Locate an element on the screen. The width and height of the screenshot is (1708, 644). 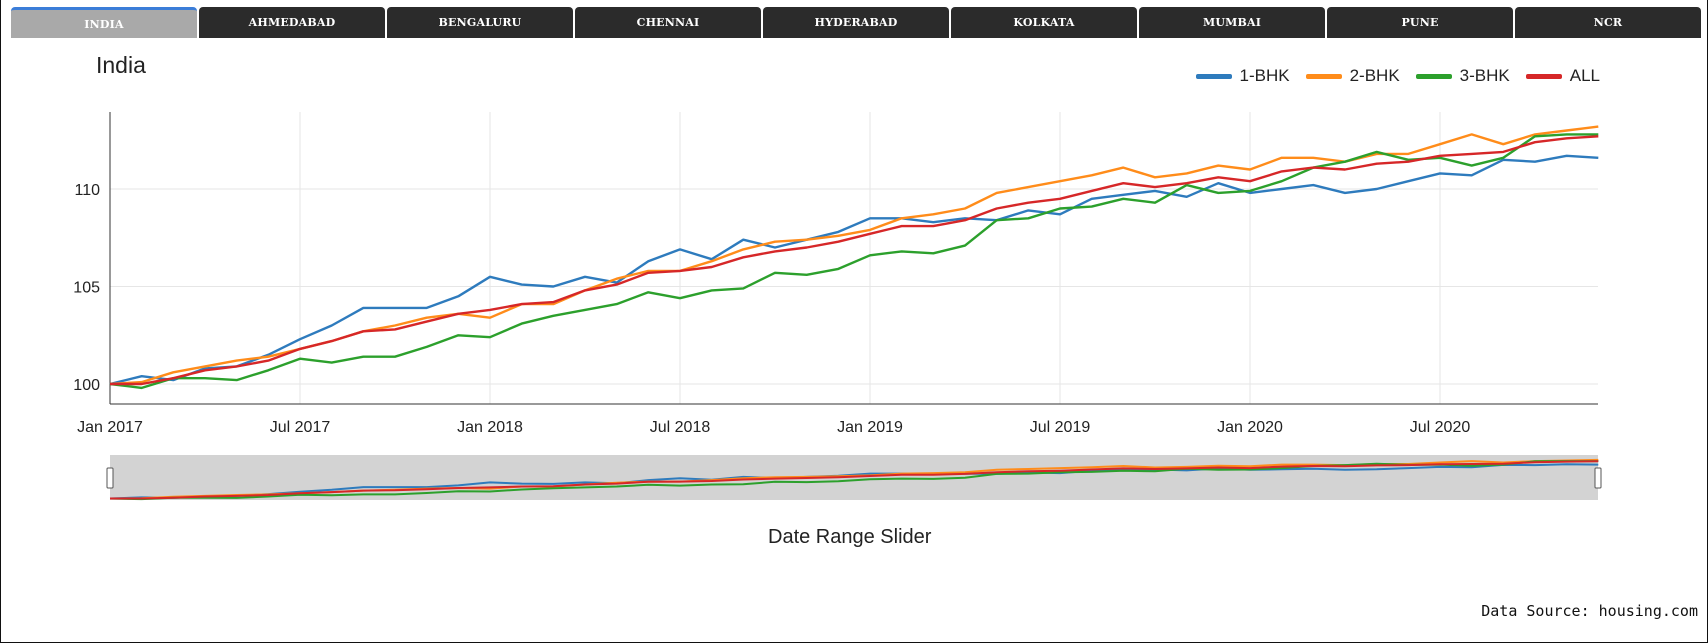
tab-hyderabad: HYDERABAD is located at coordinates (856, 22).